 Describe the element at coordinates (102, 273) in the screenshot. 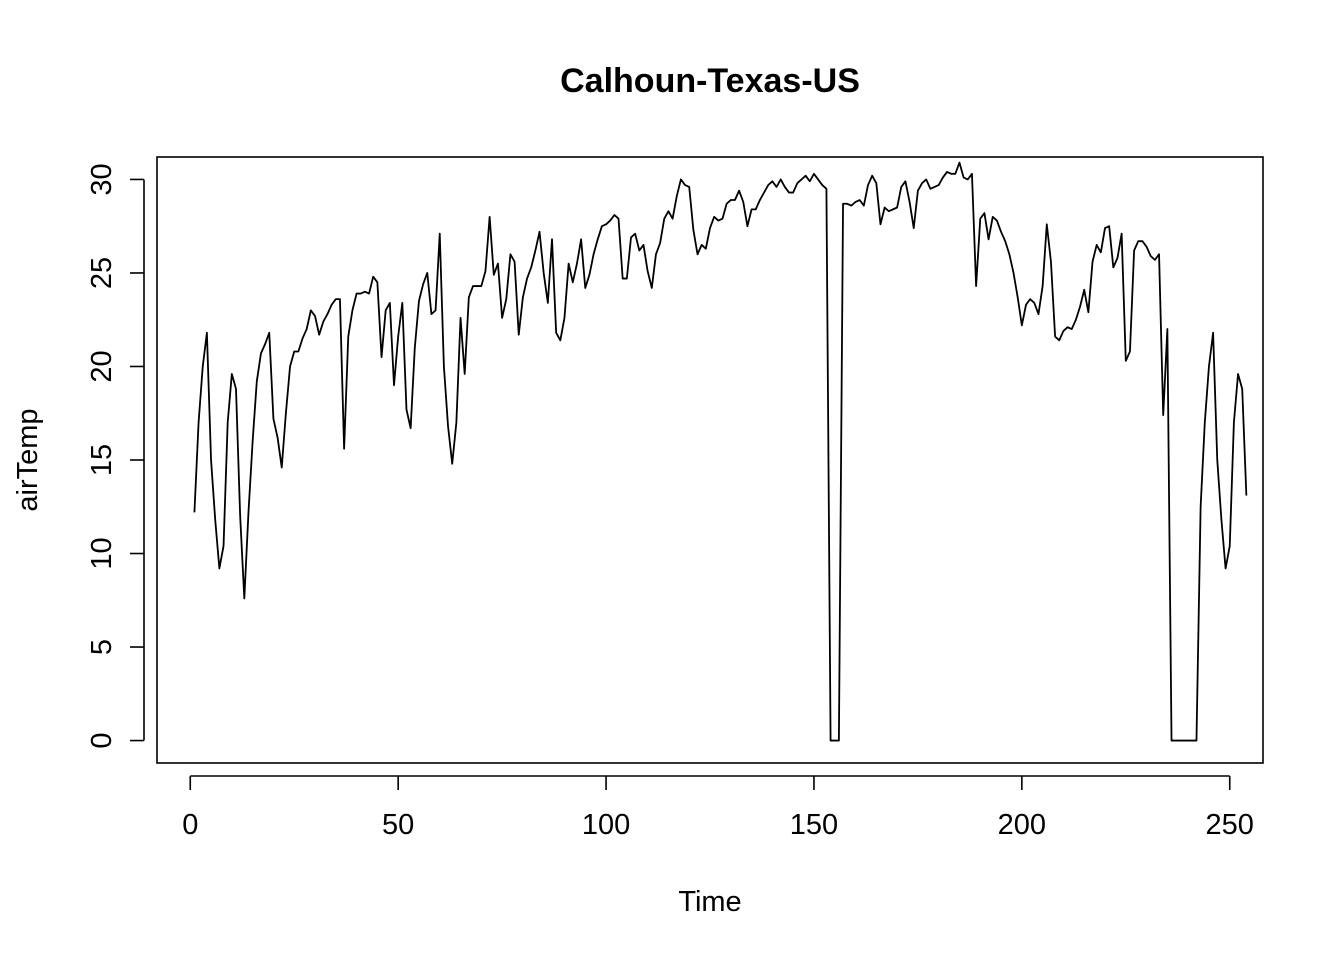

I see `y-tick-label: 25` at that location.